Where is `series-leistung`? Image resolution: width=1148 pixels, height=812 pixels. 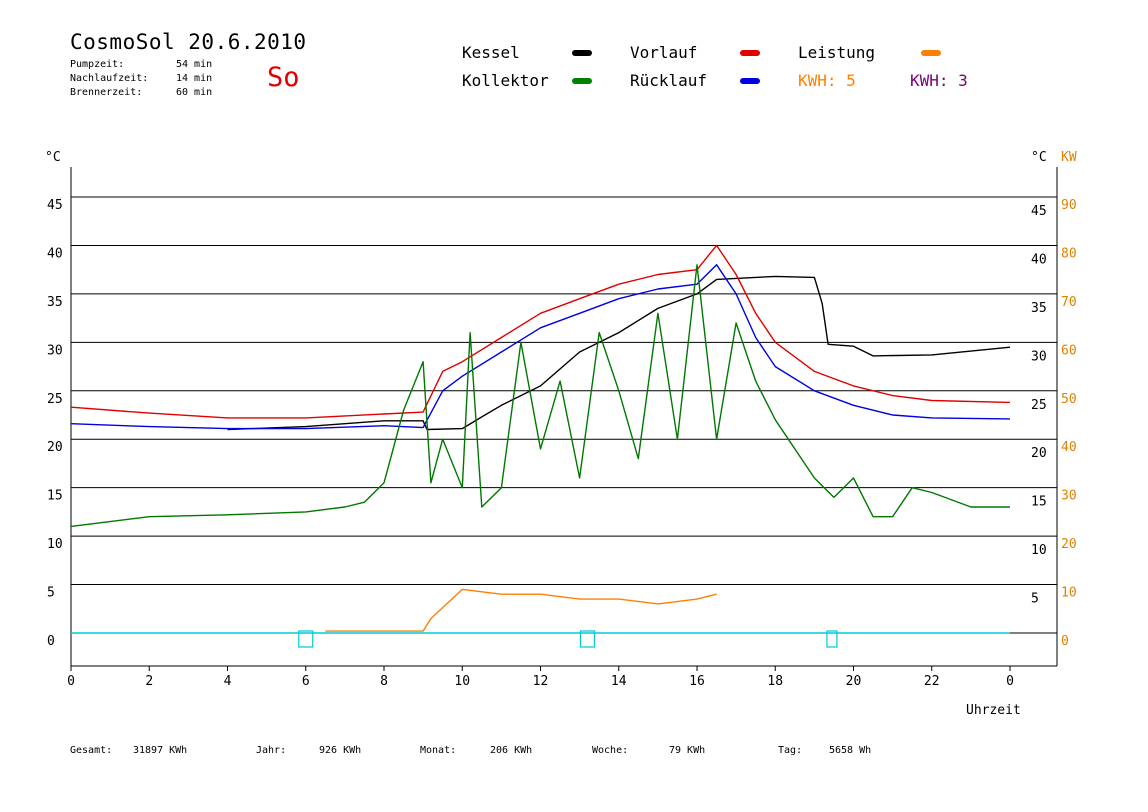 series-leistung is located at coordinates (521, 610).